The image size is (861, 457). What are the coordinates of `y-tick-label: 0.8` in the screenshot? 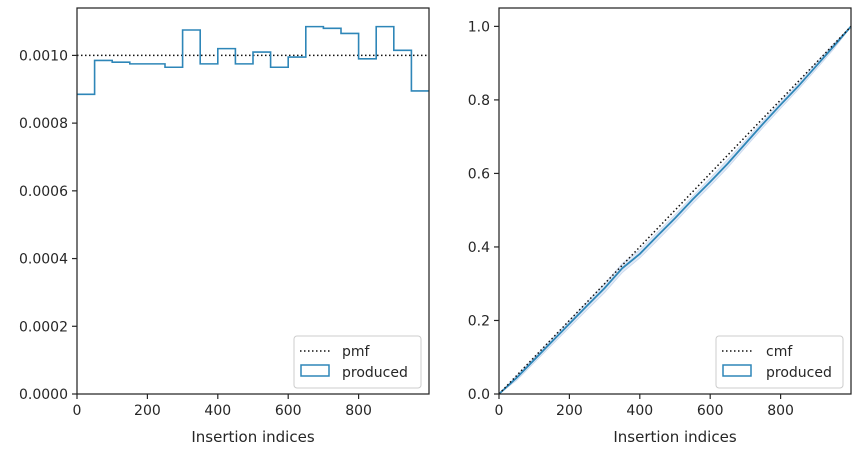 It's located at (479, 101).